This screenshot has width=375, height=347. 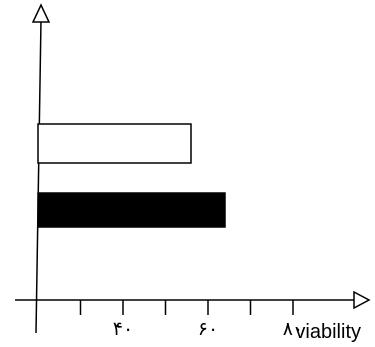 I want to click on x-tick-label: ۶۰, so click(x=208, y=329).